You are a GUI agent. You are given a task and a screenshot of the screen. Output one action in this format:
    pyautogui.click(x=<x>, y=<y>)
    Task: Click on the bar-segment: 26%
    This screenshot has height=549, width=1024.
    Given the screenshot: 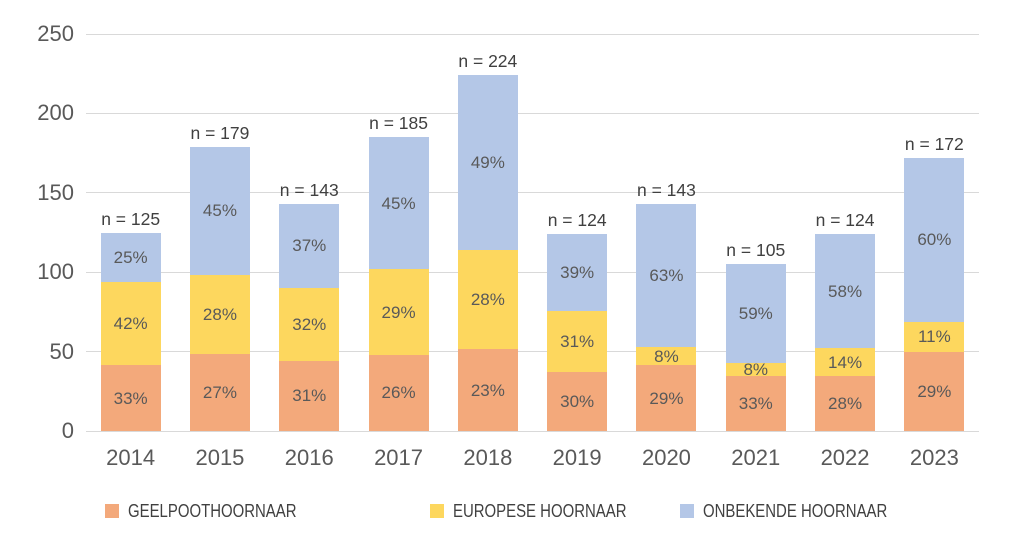 What is the action you would take?
    pyautogui.click(x=398, y=392)
    